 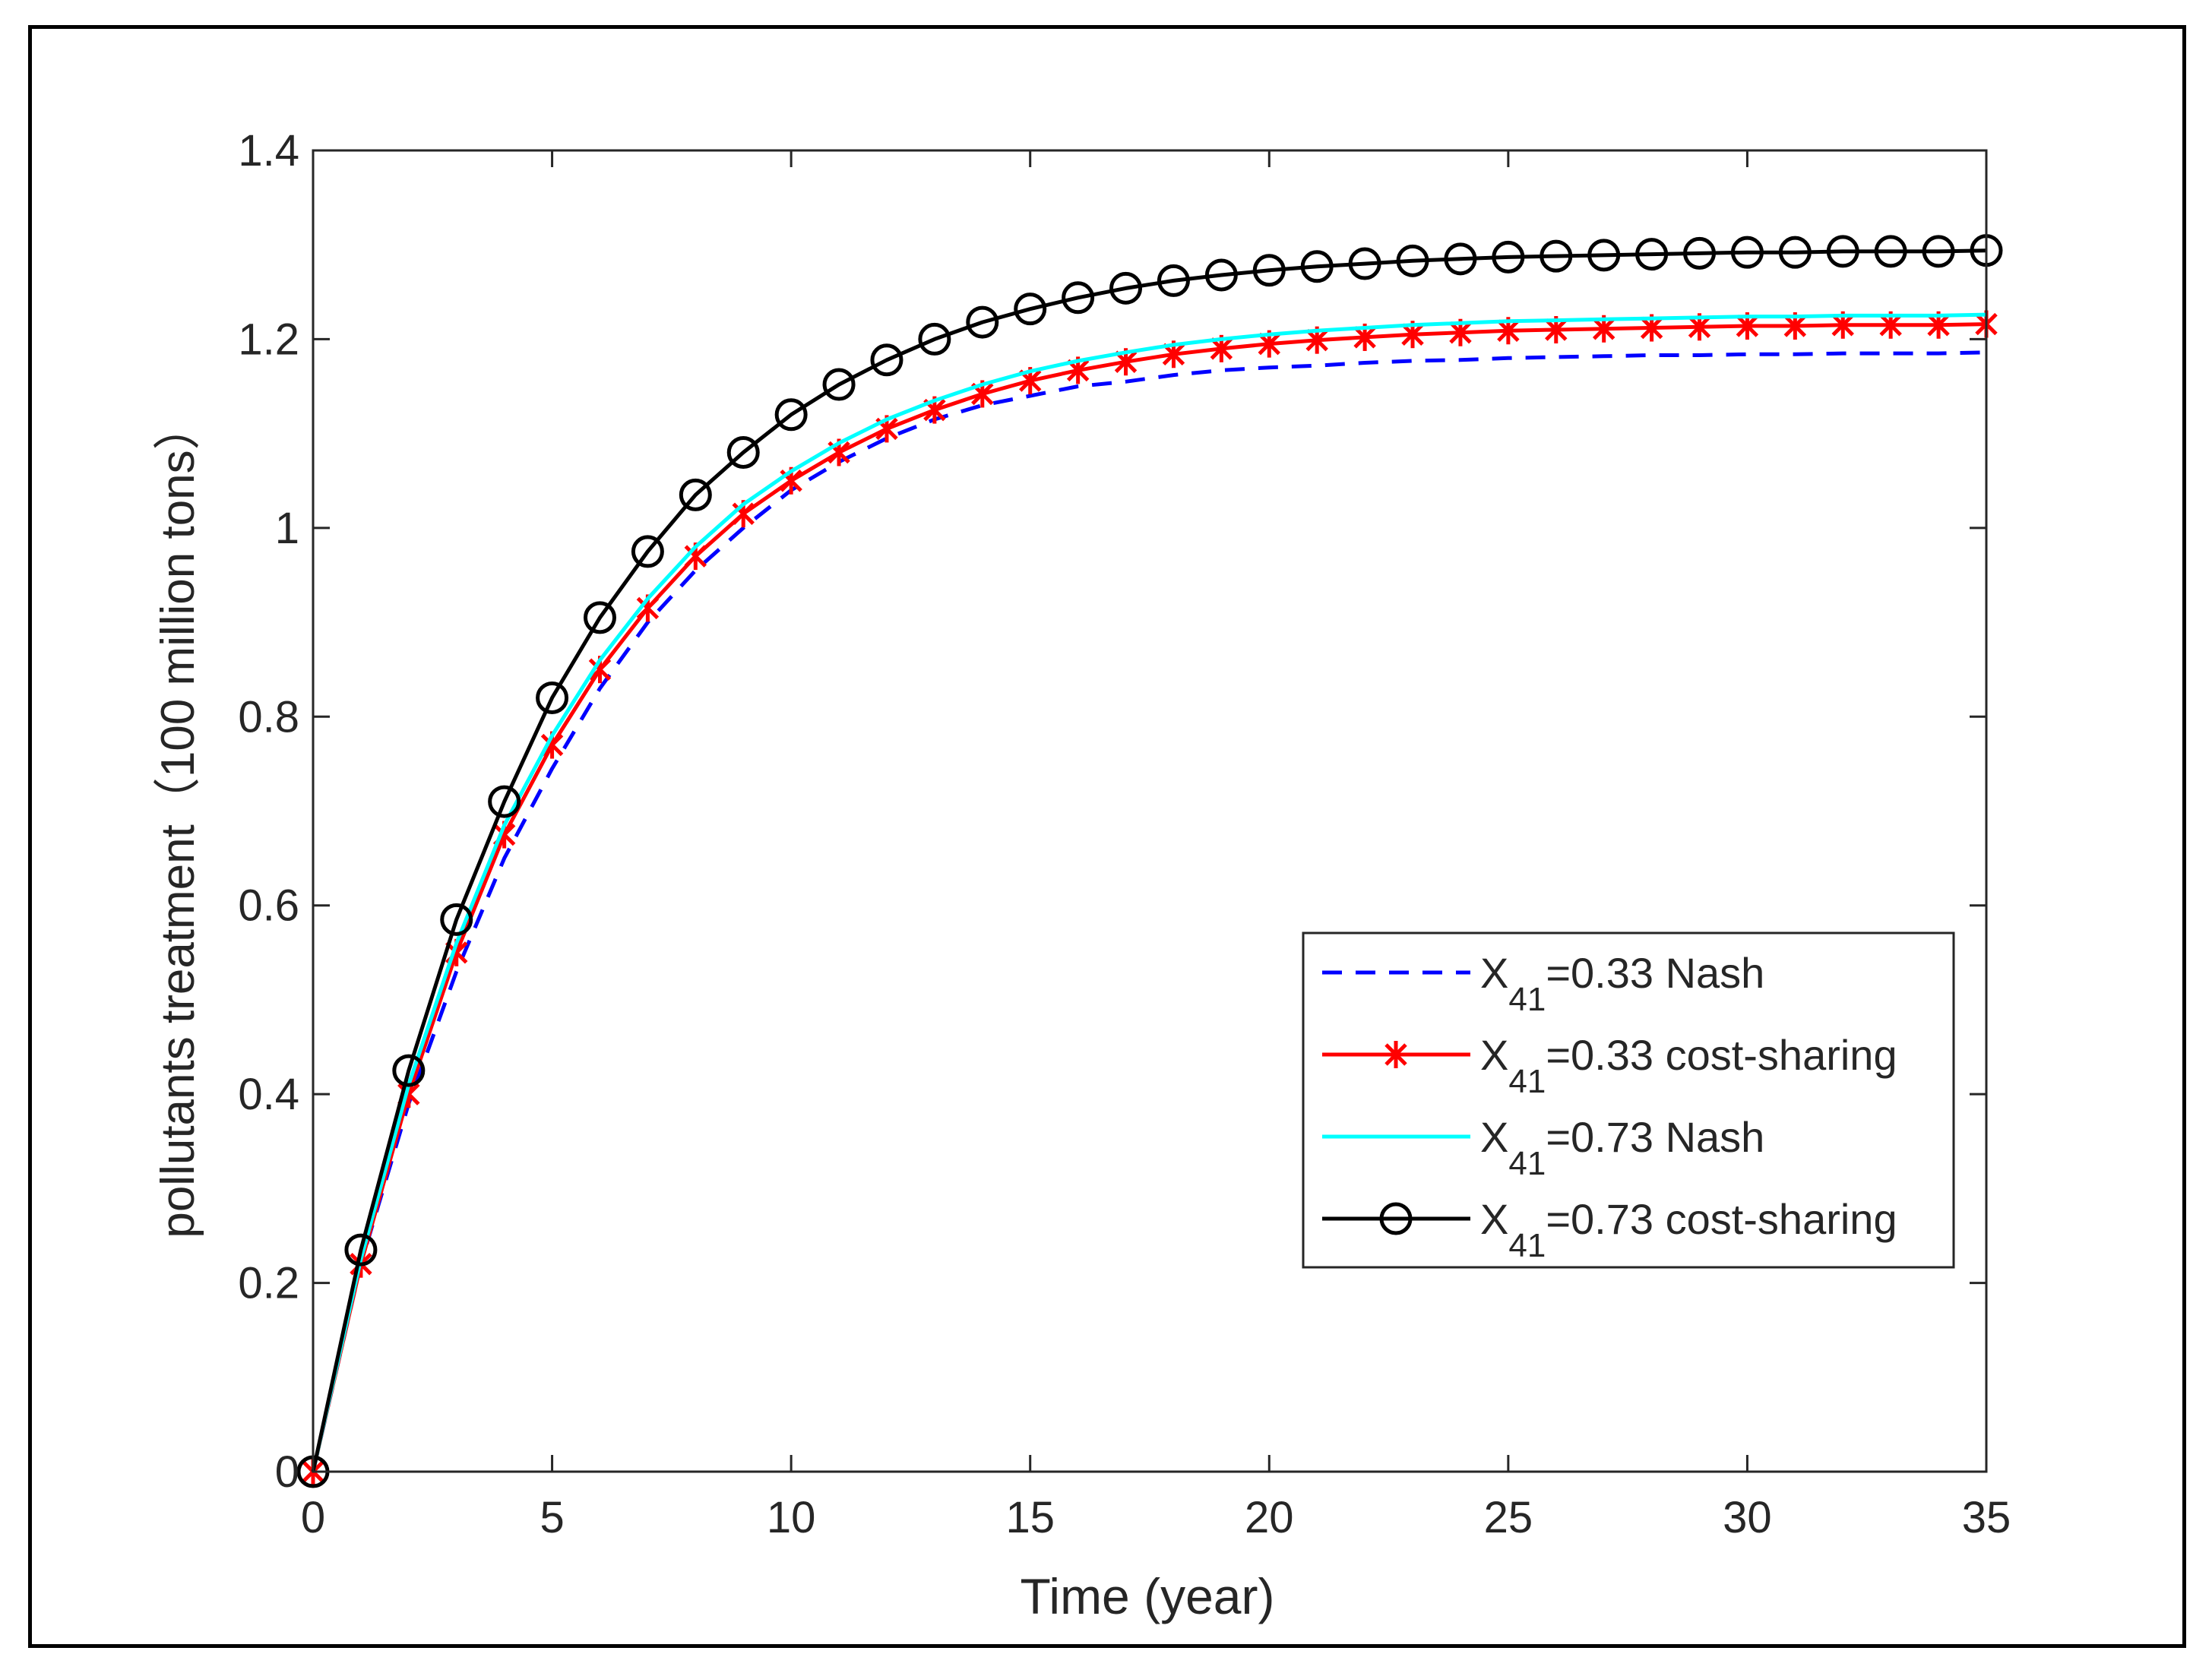 I want to click on x-axis-label: Time (year), so click(x=1148, y=1596).